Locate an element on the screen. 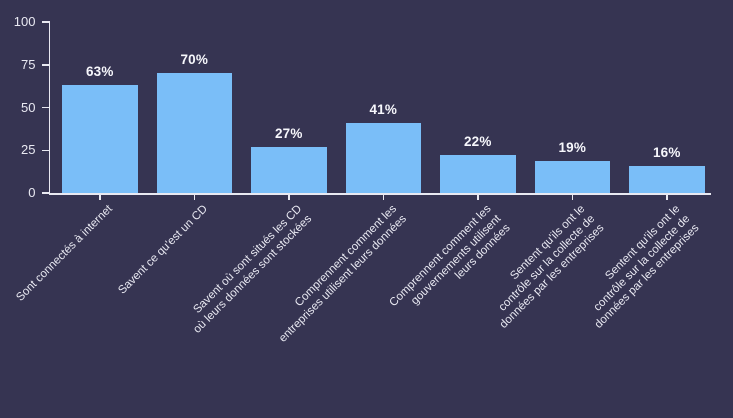  x-axis-line is located at coordinates (379, 194).